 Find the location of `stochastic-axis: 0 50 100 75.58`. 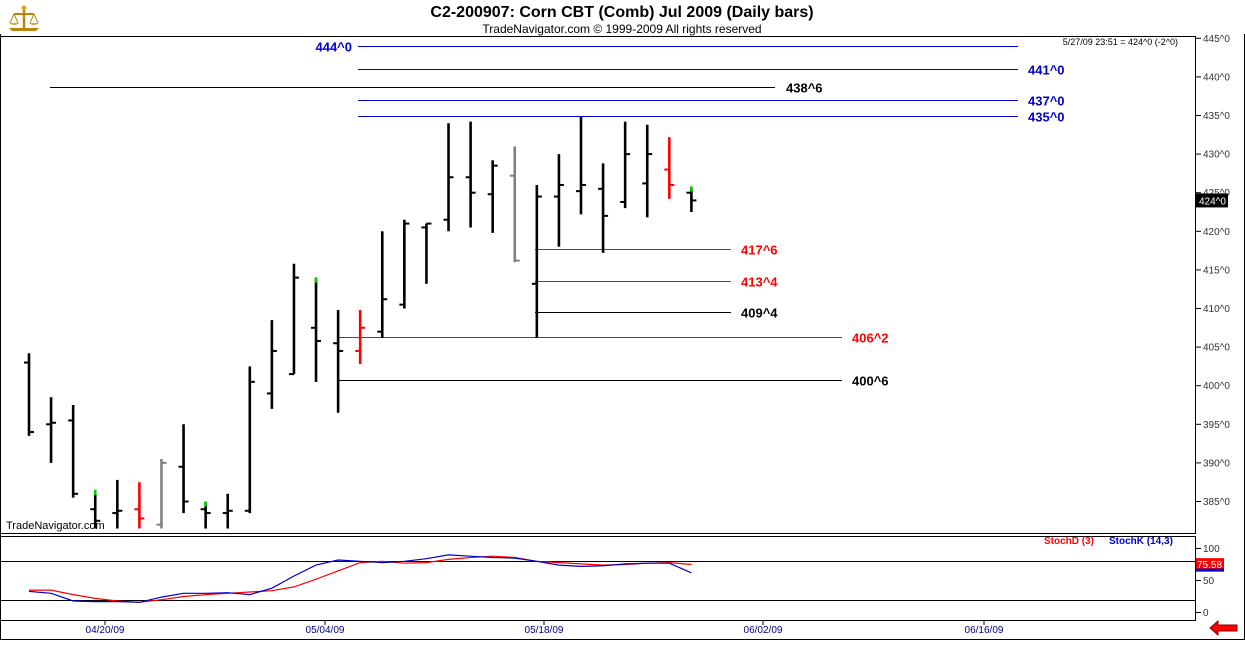

stochastic-axis: 0 50 100 75.58 is located at coordinates (1210, 581).